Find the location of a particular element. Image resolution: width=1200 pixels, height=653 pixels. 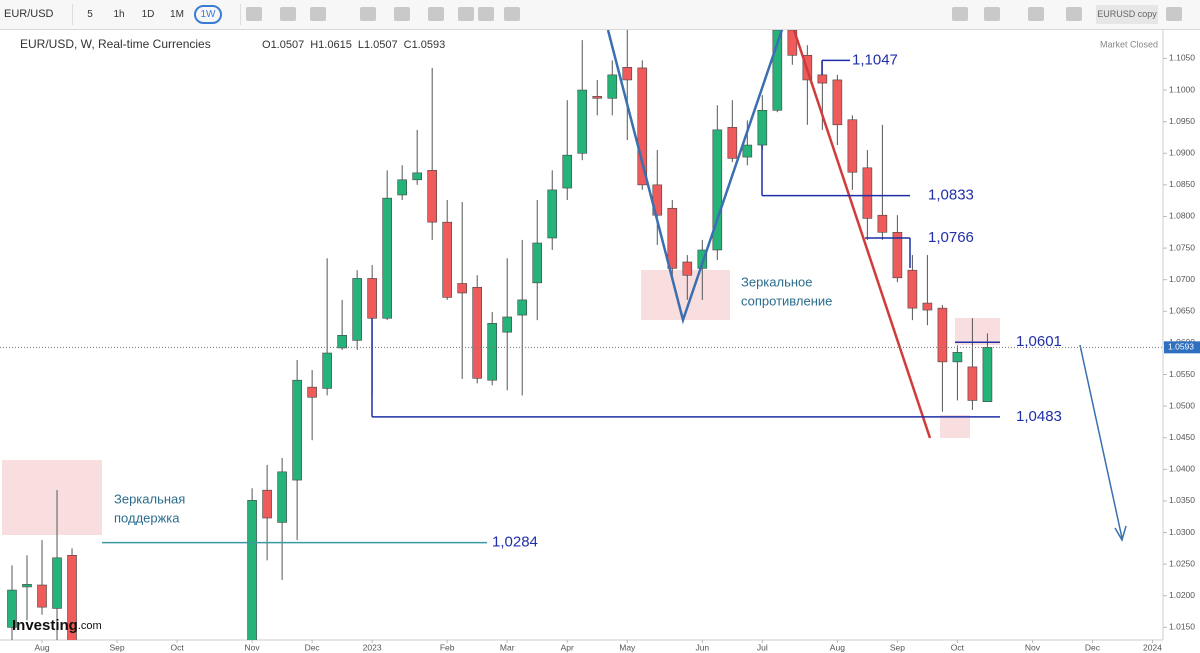

ohlc-key: C is located at coordinates (408, 45).